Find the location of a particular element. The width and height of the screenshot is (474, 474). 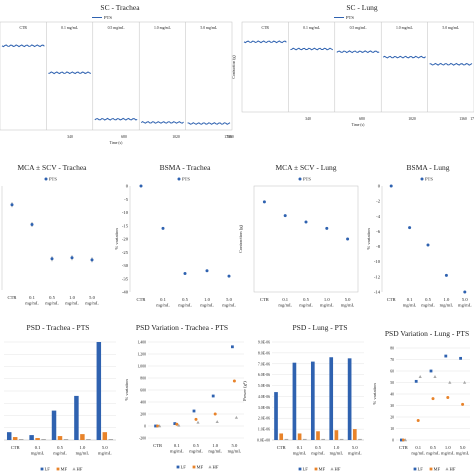

mca-lung-tick-label-2: 0.5 is located at coordinates (306, 299).